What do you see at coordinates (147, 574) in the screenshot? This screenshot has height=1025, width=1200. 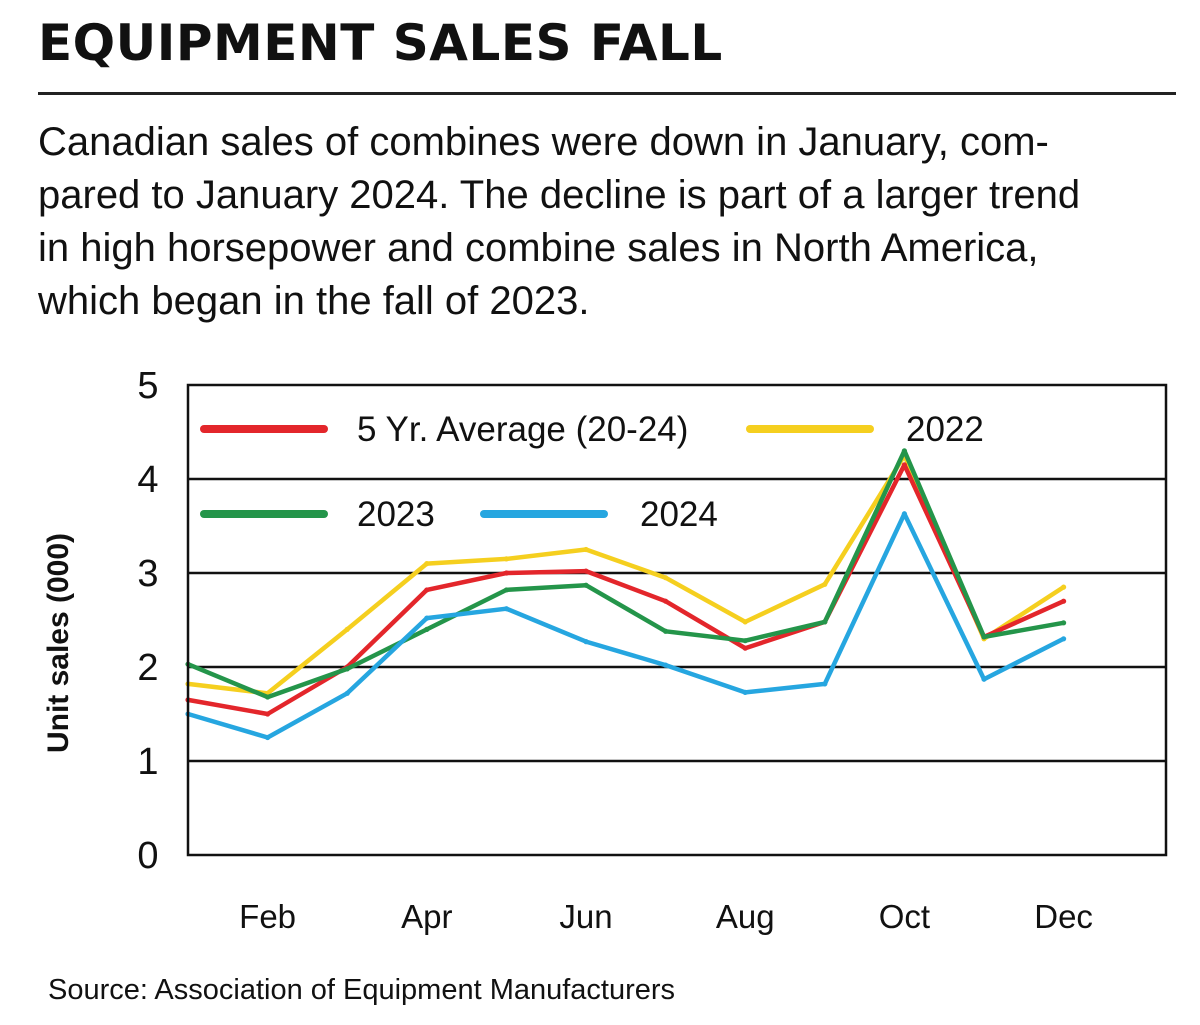 I see `y-tick-label: 3` at bounding box center [147, 574].